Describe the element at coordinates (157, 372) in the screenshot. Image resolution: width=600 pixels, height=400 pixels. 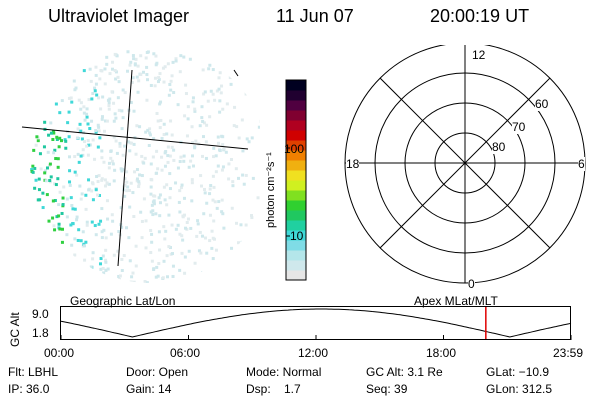
I see `footer-door: Door: Open` at that location.